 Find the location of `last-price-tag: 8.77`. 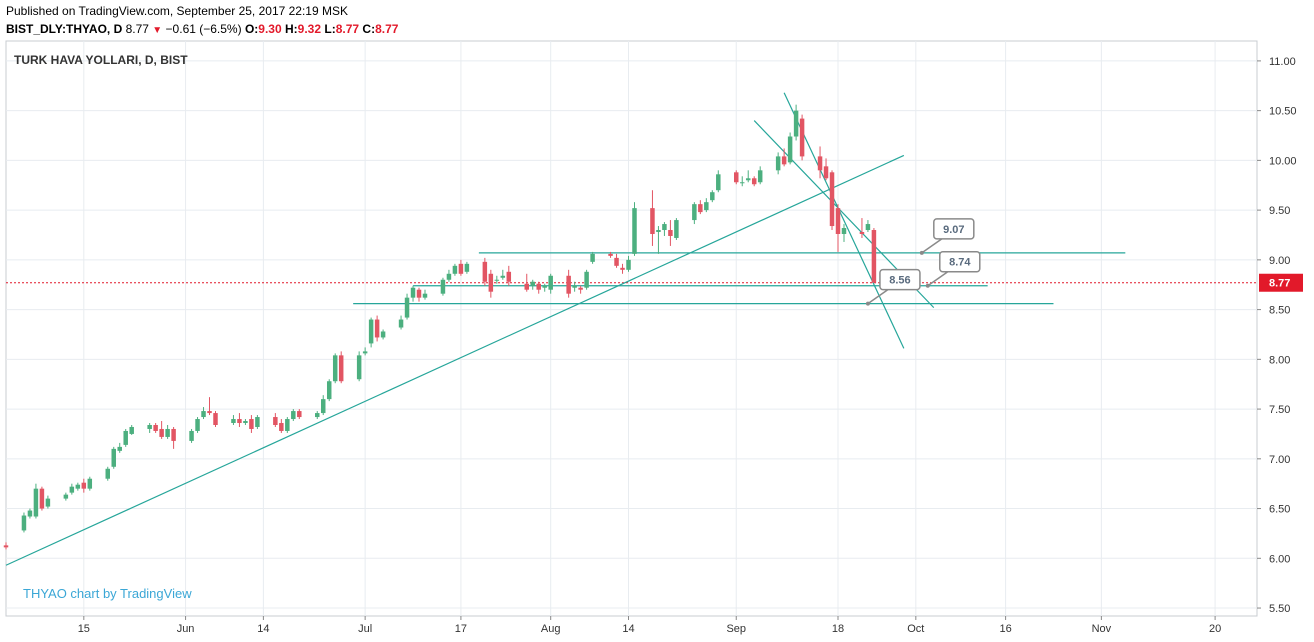

last-price-tag: 8.77 is located at coordinates (1281, 282).